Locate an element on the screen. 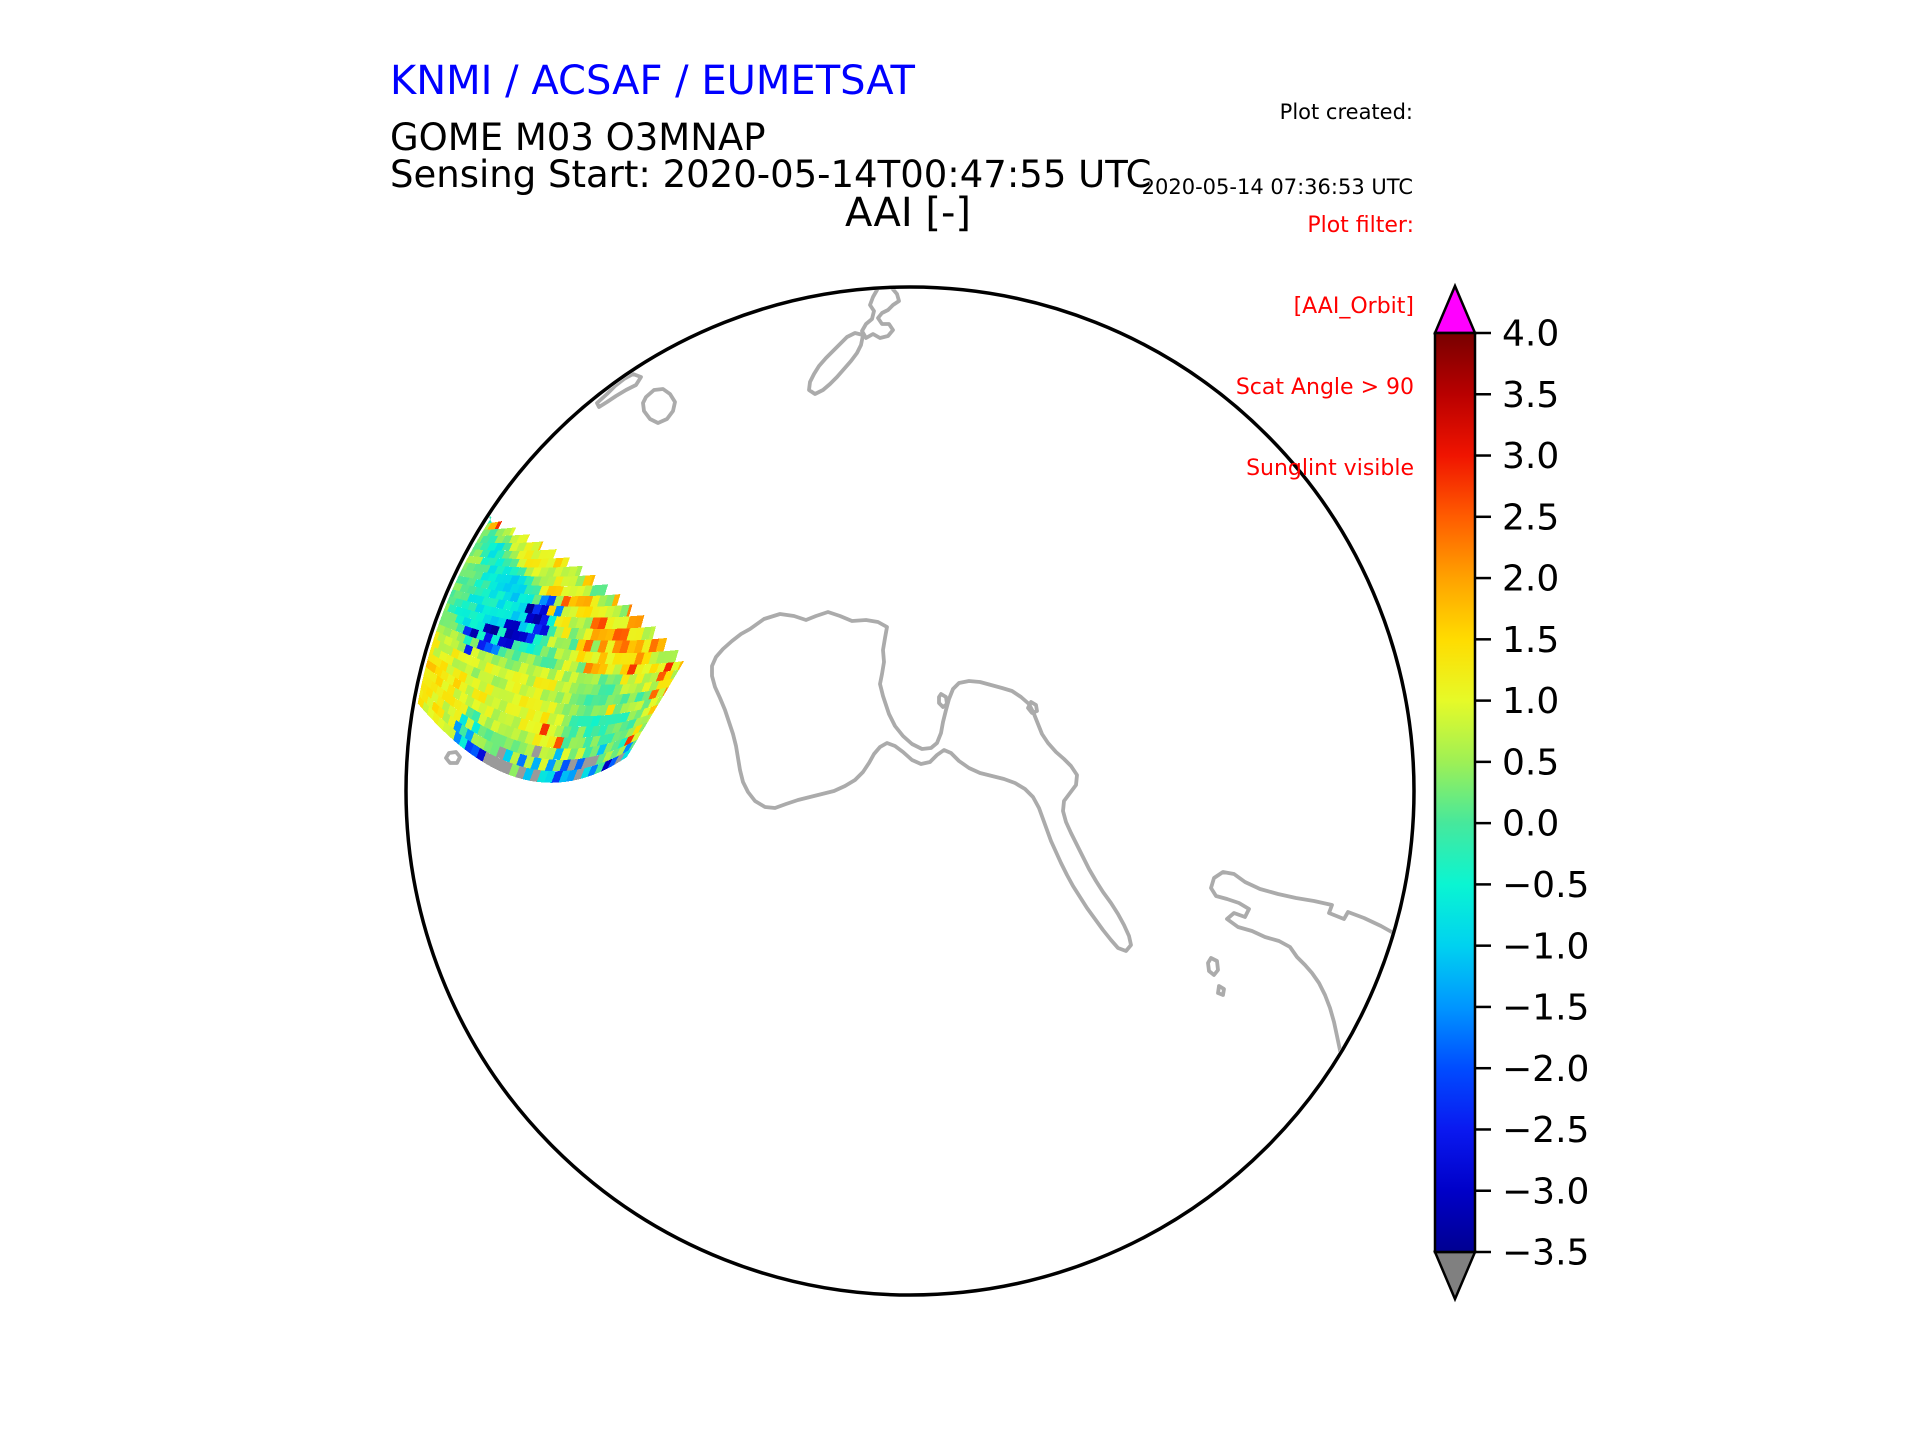 The height and width of the screenshot is (1440, 1920). colorbar-tick-label: 2.0 is located at coordinates (1530, 579).